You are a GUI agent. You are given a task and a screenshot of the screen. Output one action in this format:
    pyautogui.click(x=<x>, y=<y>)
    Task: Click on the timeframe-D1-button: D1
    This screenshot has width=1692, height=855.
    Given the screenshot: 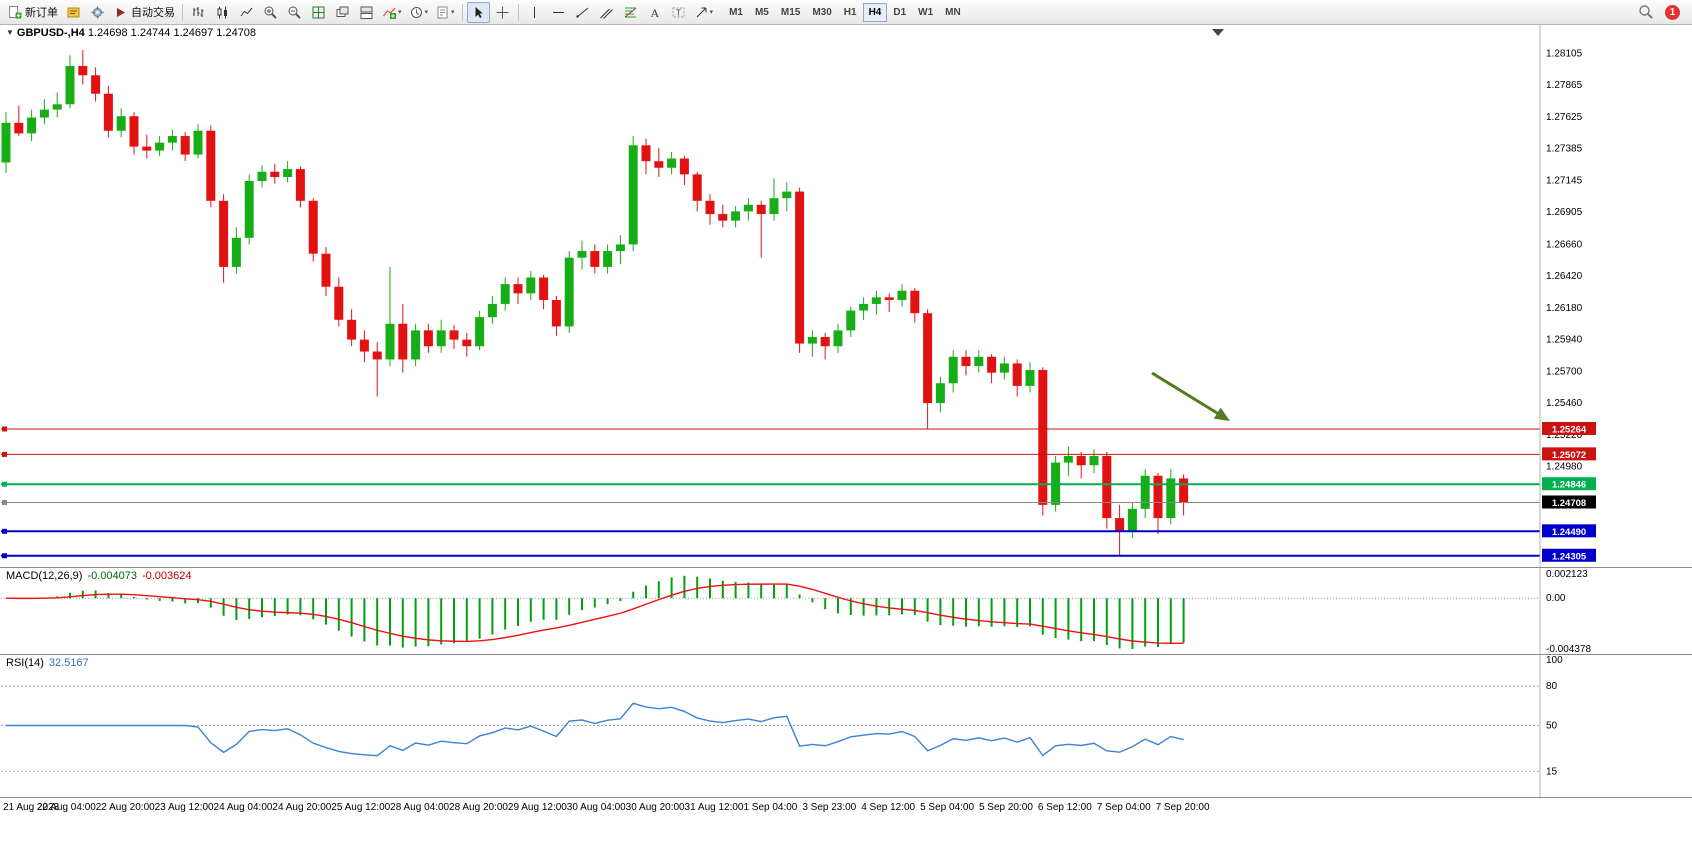 What is the action you would take?
    pyautogui.click(x=900, y=12)
    